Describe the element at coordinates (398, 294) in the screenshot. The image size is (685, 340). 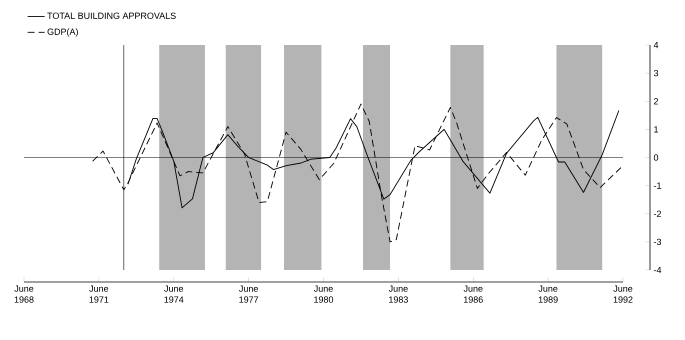
I see `x-tick-label: June 1983` at that location.